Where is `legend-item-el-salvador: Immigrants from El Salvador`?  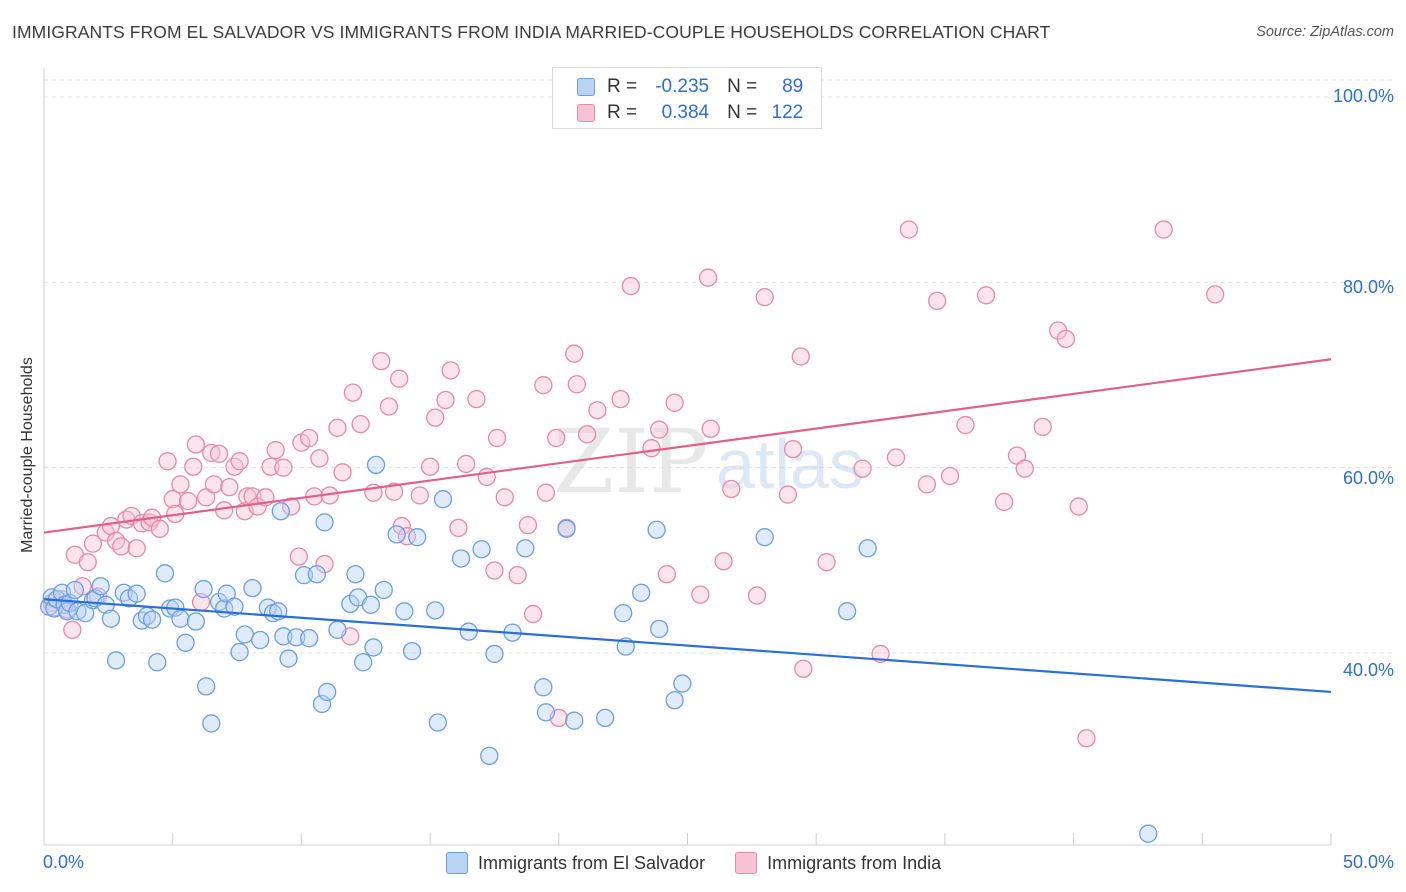
legend-item-el-salvador: Immigrants from El Salvador is located at coordinates (575, 863).